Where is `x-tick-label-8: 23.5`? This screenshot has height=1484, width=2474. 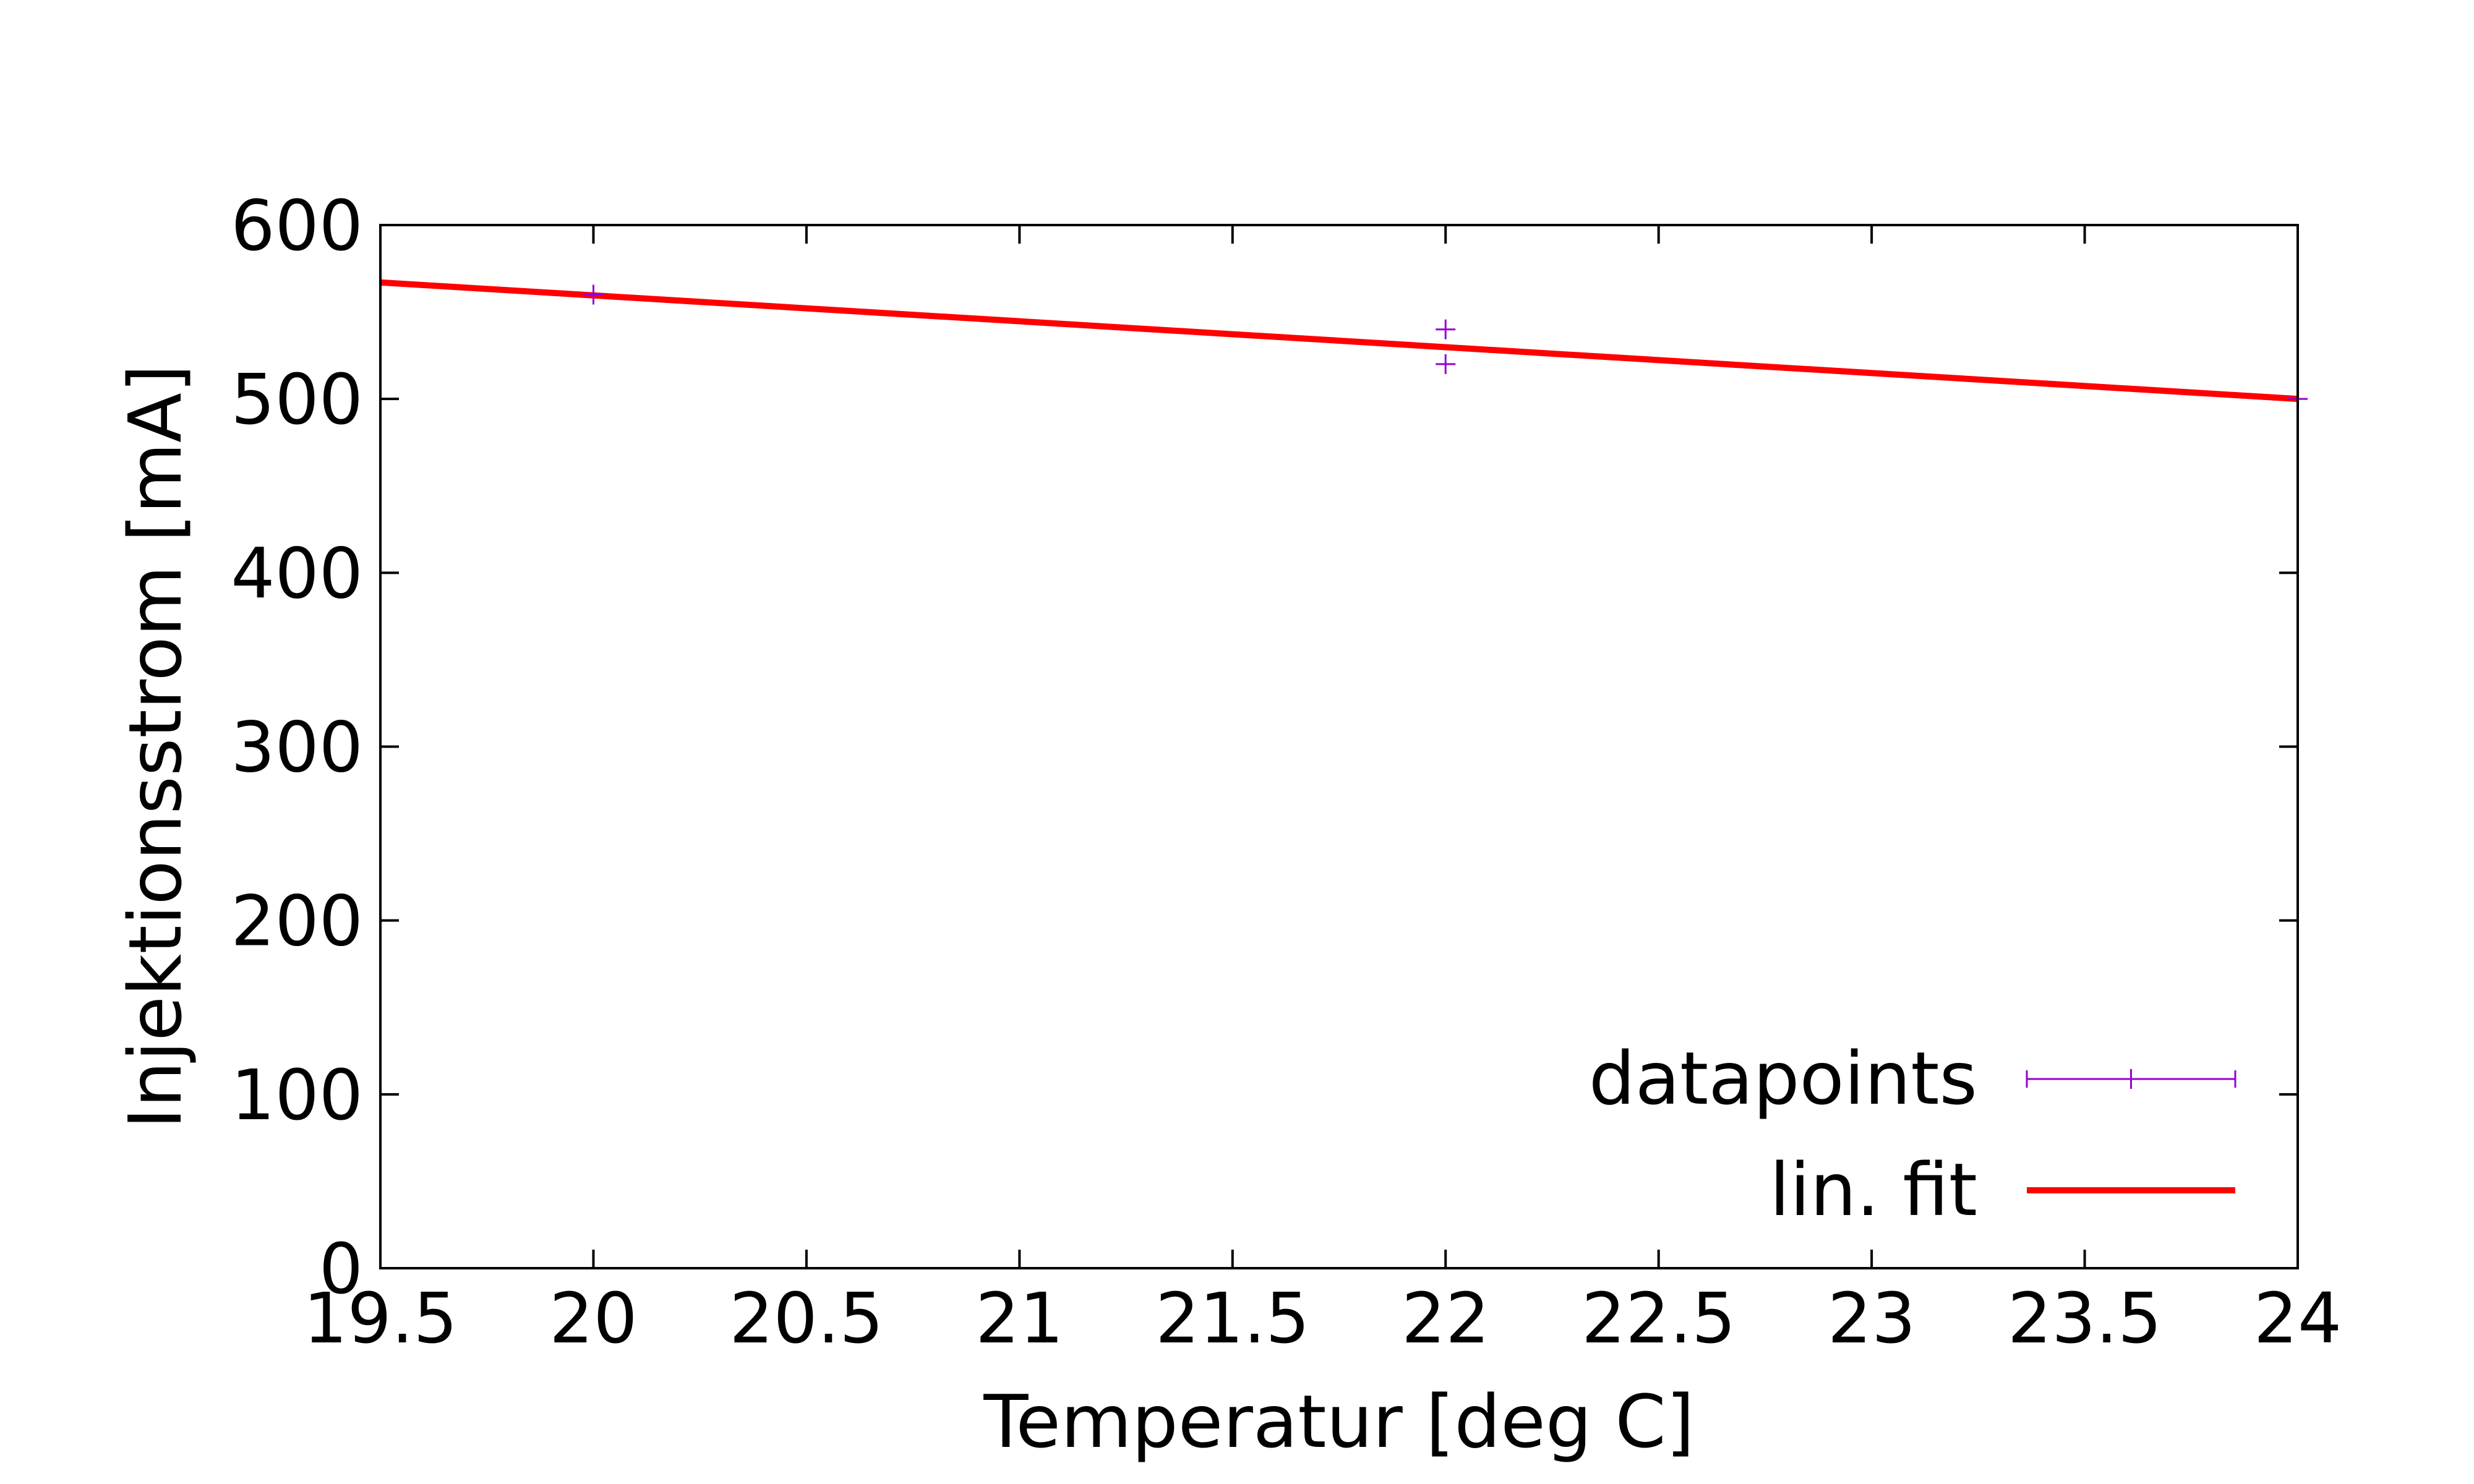
x-tick-label-8: 23.5 is located at coordinates (2085, 1319).